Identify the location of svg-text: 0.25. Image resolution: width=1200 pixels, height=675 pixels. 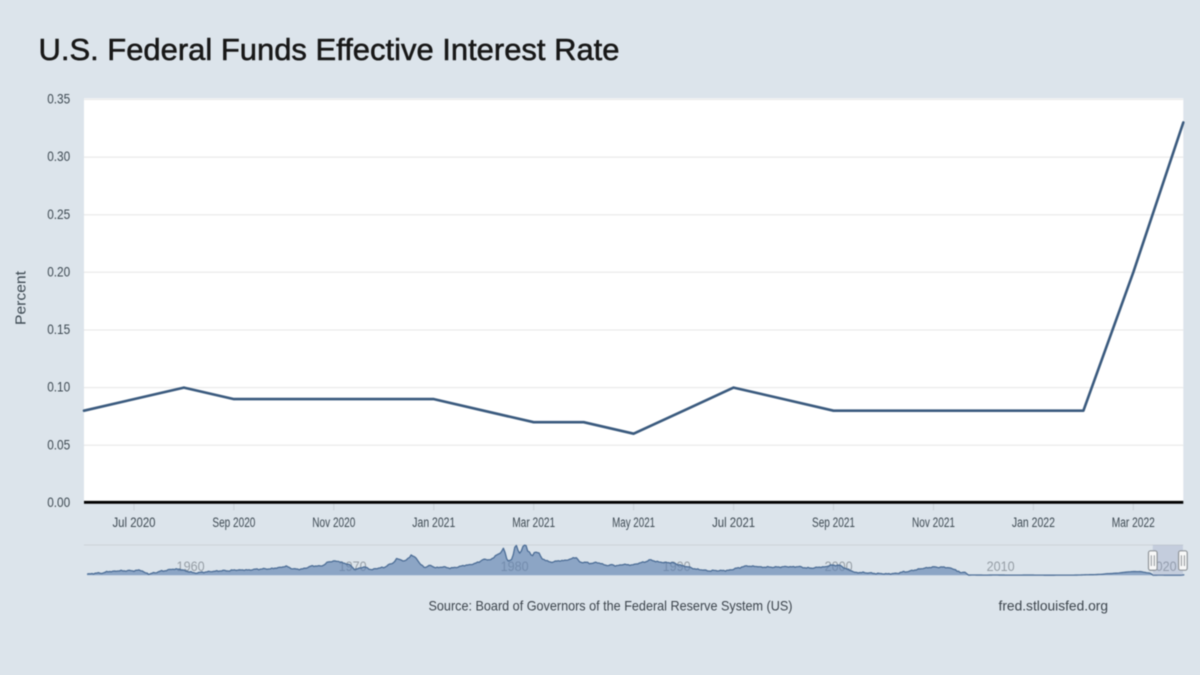
(58, 214).